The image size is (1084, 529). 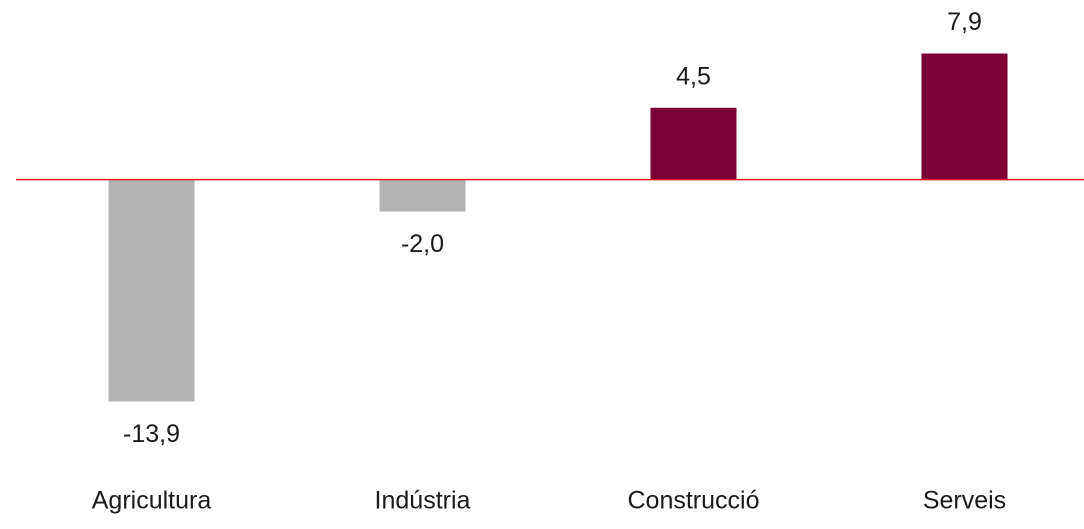 What do you see at coordinates (151, 434) in the screenshot?
I see `value-label: -13,9` at bounding box center [151, 434].